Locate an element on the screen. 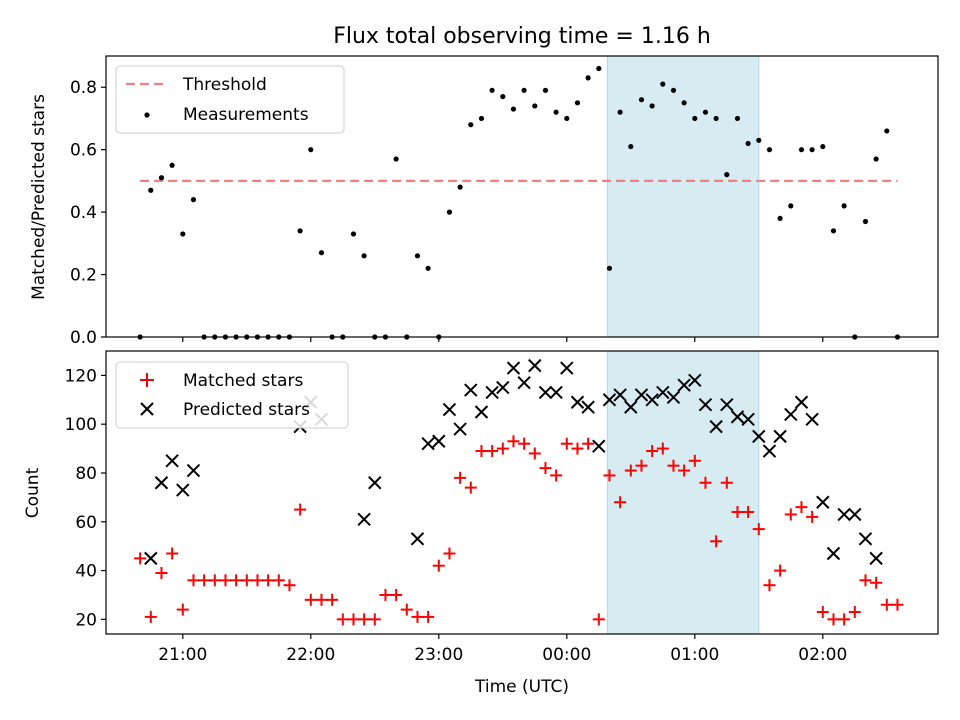  legend-threshold-label: Threshold is located at coordinates (224, 85).